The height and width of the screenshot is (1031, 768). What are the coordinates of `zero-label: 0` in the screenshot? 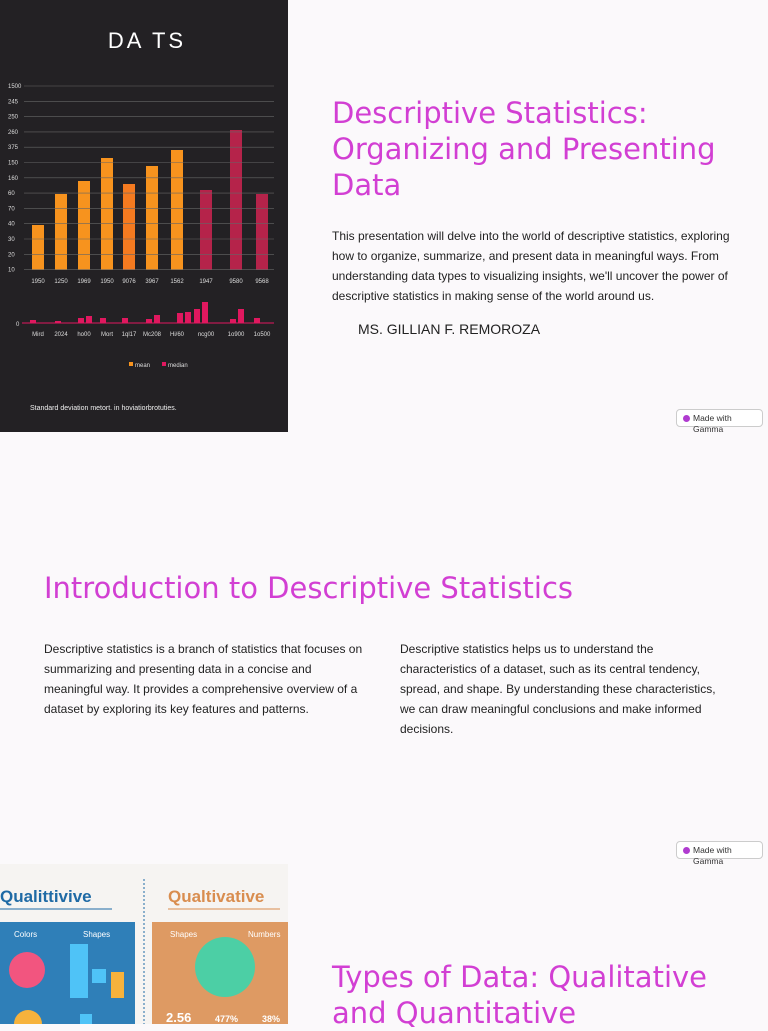 It's located at (18, 325).